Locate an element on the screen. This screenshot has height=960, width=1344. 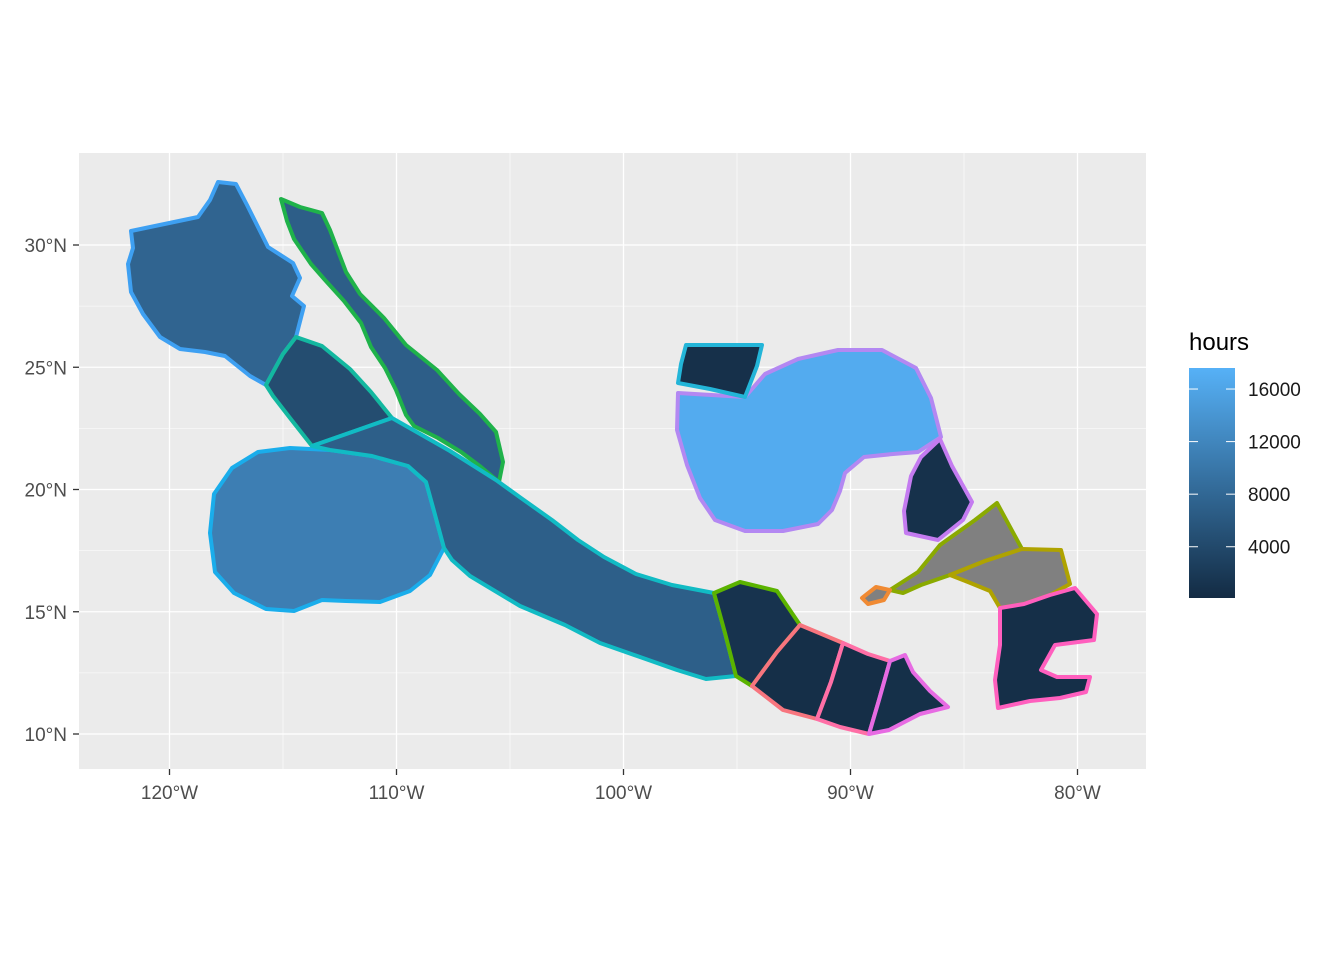
y-axis: 10°N 15°N 20°N 25°N 30°N is located at coordinates (52, 491).